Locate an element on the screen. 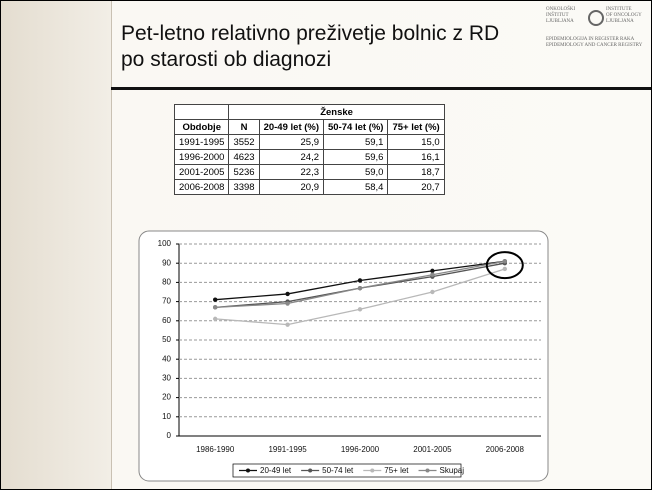 The width and height of the screenshot is (652, 490). table-row: 2006-2008 3398 20,9 58,4 20,7 is located at coordinates (309, 187).